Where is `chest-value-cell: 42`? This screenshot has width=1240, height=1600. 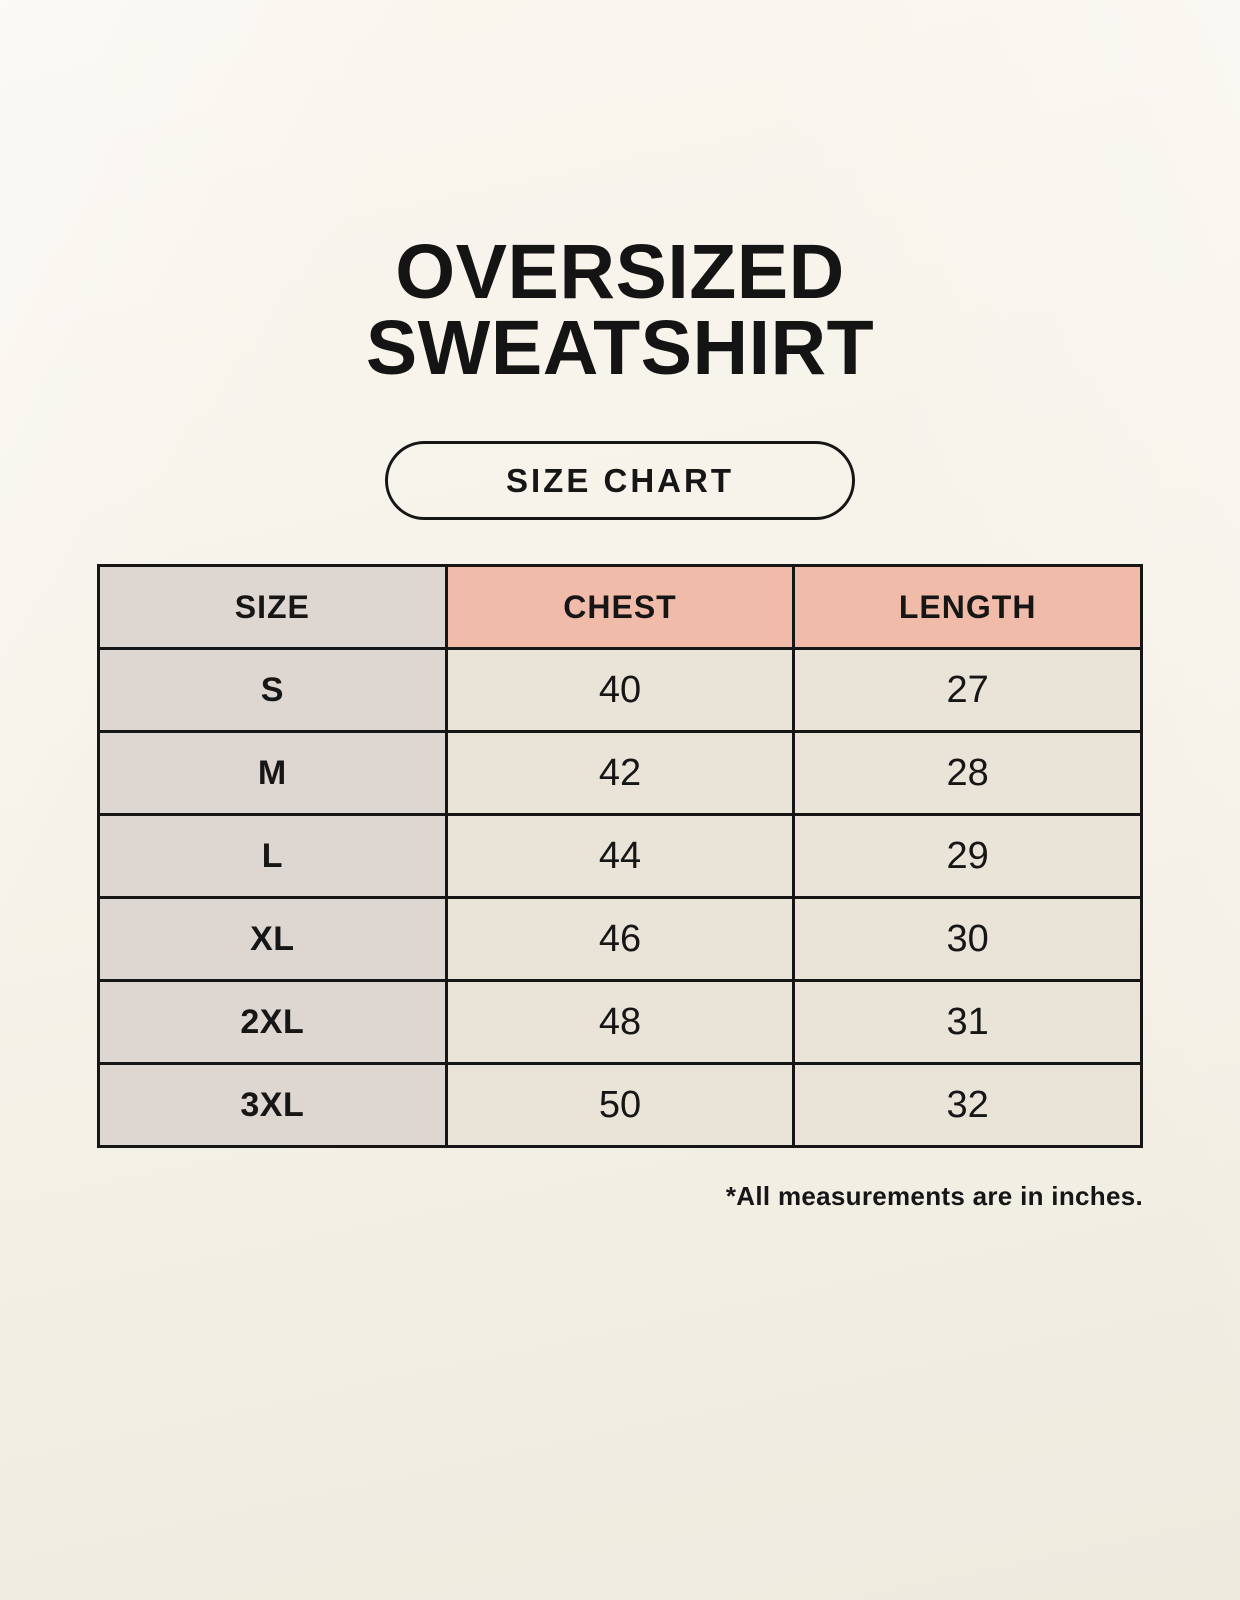 chest-value-cell: 42 is located at coordinates (620, 773).